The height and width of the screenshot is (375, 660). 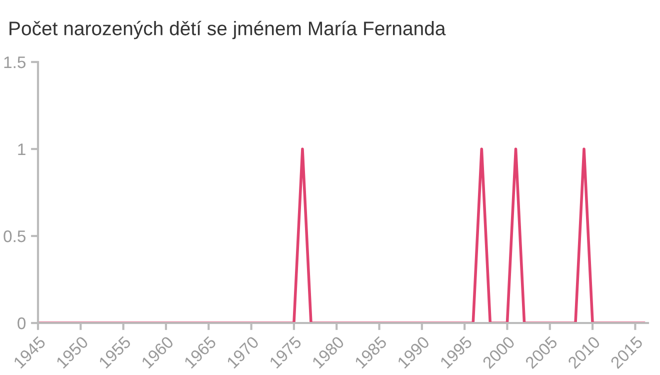 I want to click on y-tick-label: 1, so click(x=22, y=150).